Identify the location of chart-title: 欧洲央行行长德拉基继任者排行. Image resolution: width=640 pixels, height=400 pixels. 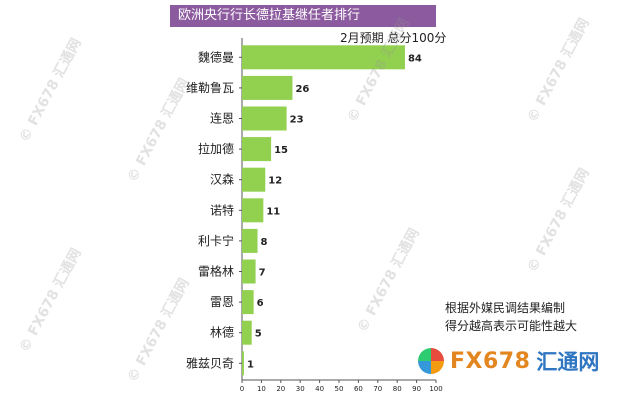
(303, 16).